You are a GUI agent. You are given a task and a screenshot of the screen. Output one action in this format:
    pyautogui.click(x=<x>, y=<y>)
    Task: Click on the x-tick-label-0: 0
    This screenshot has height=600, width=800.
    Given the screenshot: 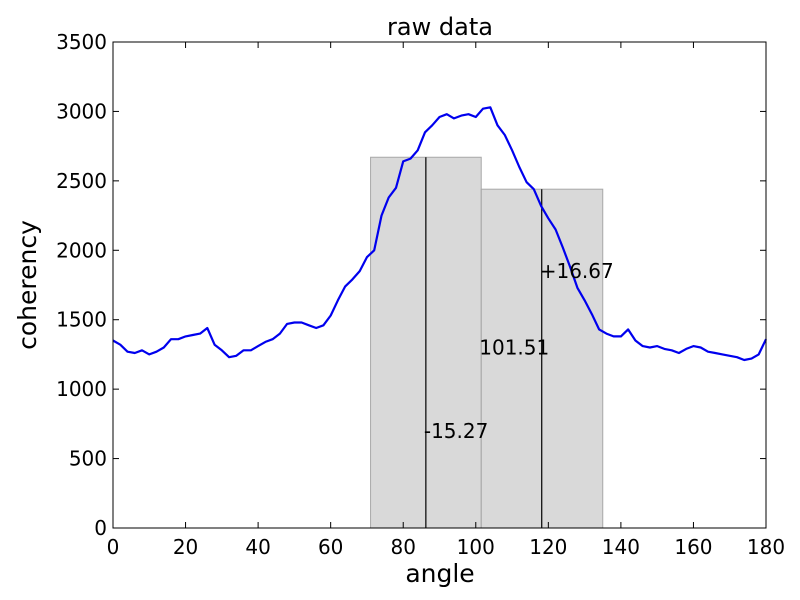 What is the action you would take?
    pyautogui.click(x=113, y=547)
    